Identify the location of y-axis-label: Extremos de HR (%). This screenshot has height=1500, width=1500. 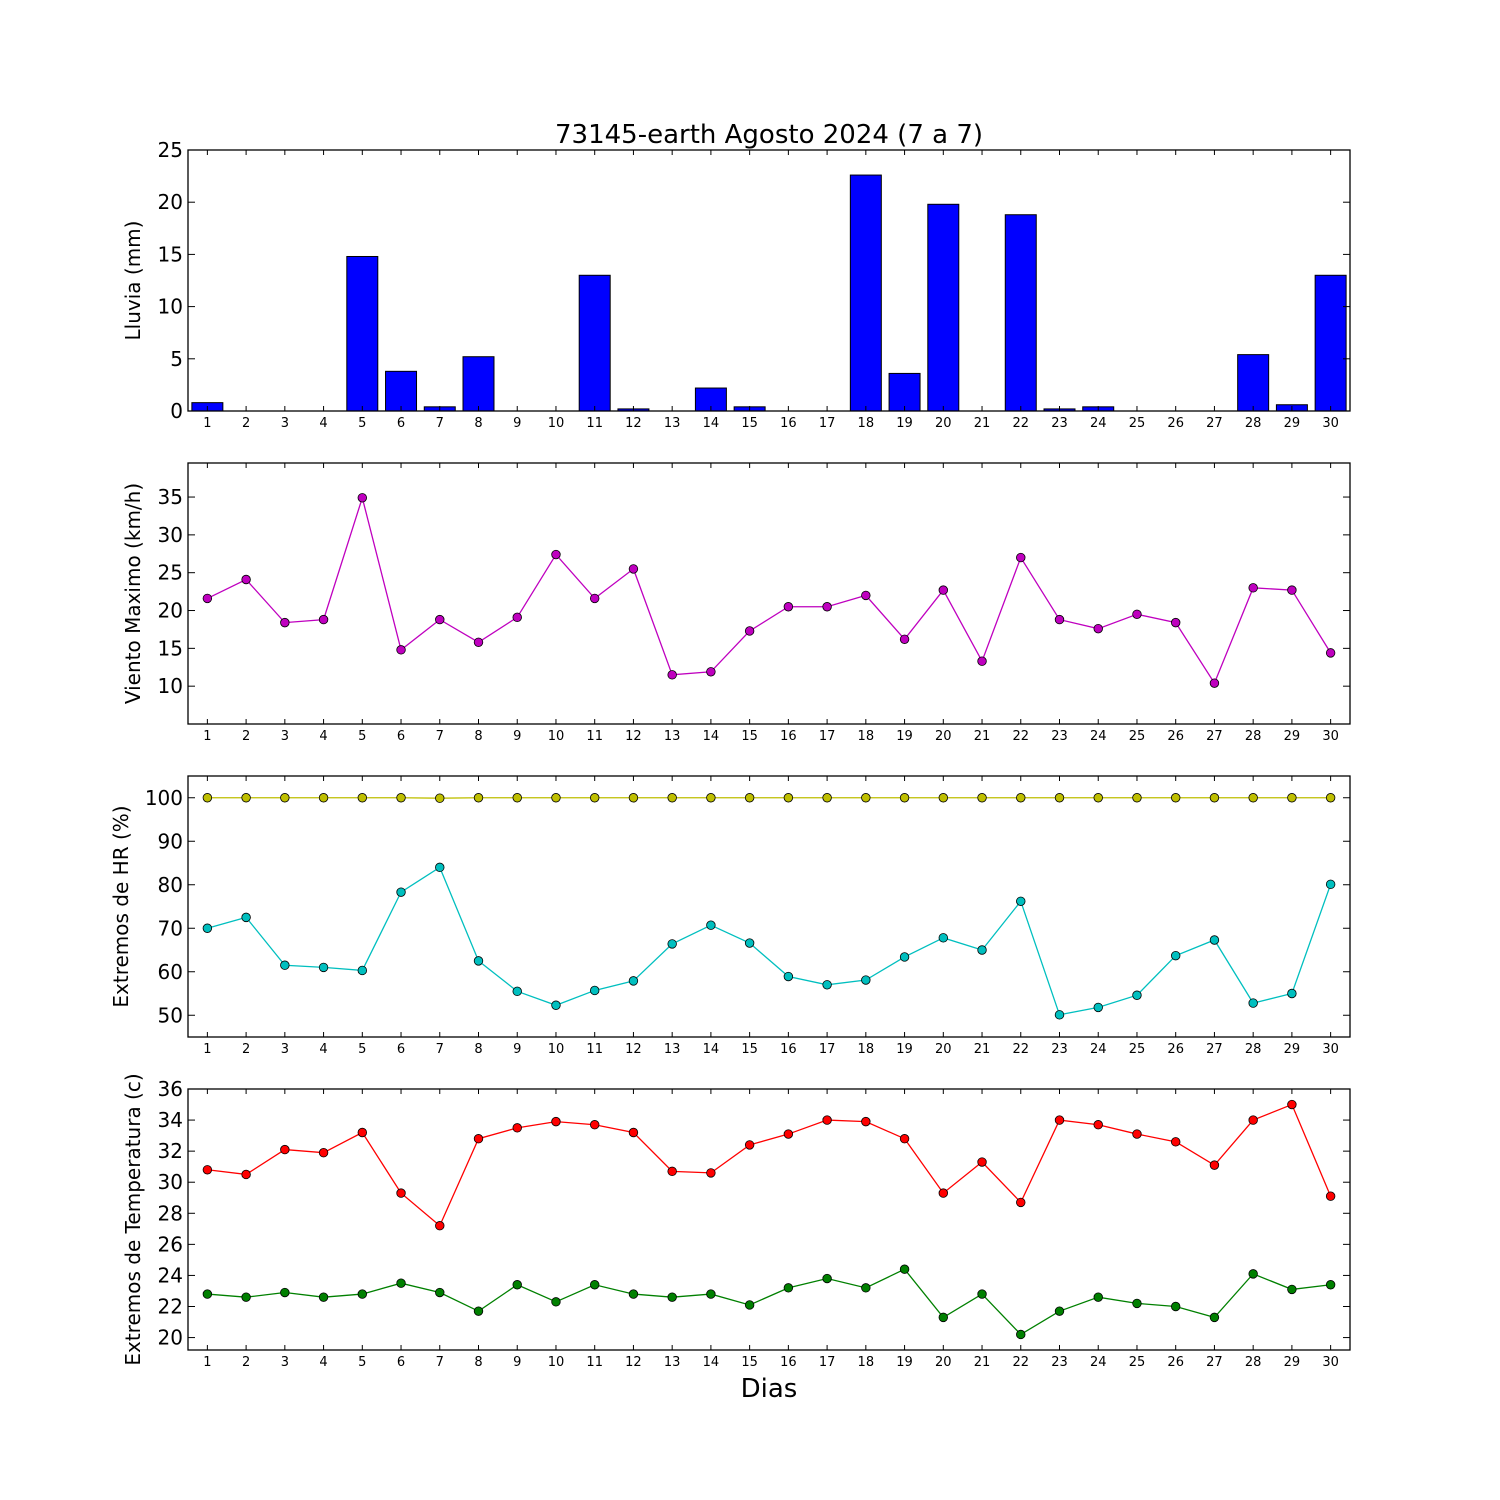
(121, 906).